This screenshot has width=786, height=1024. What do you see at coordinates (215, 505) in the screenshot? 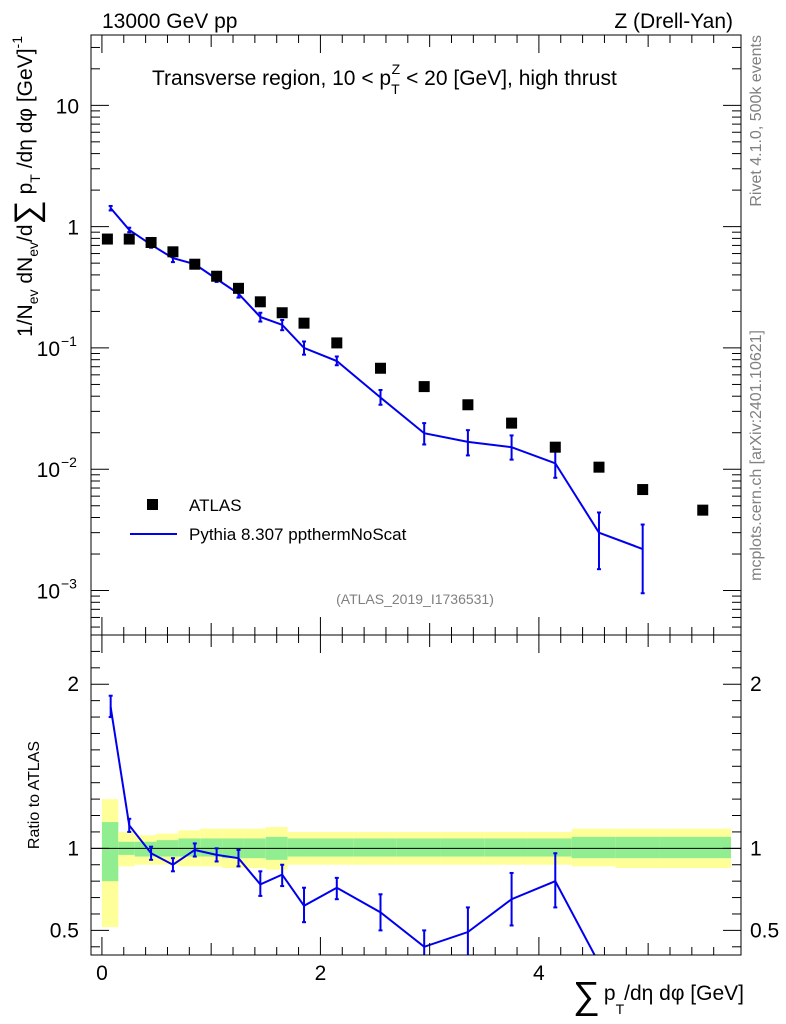
I see `legend-atlas-label: ATLAS` at bounding box center [215, 505].